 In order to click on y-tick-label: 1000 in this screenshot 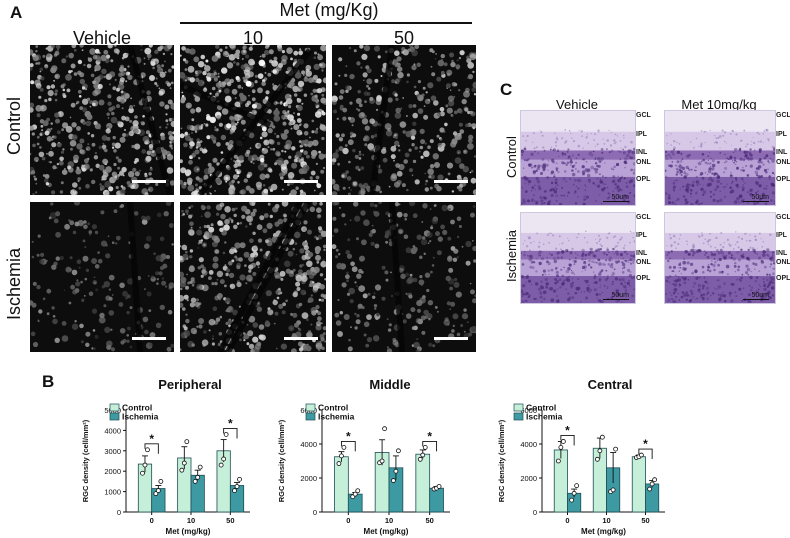, I will do `click(112, 492)`.